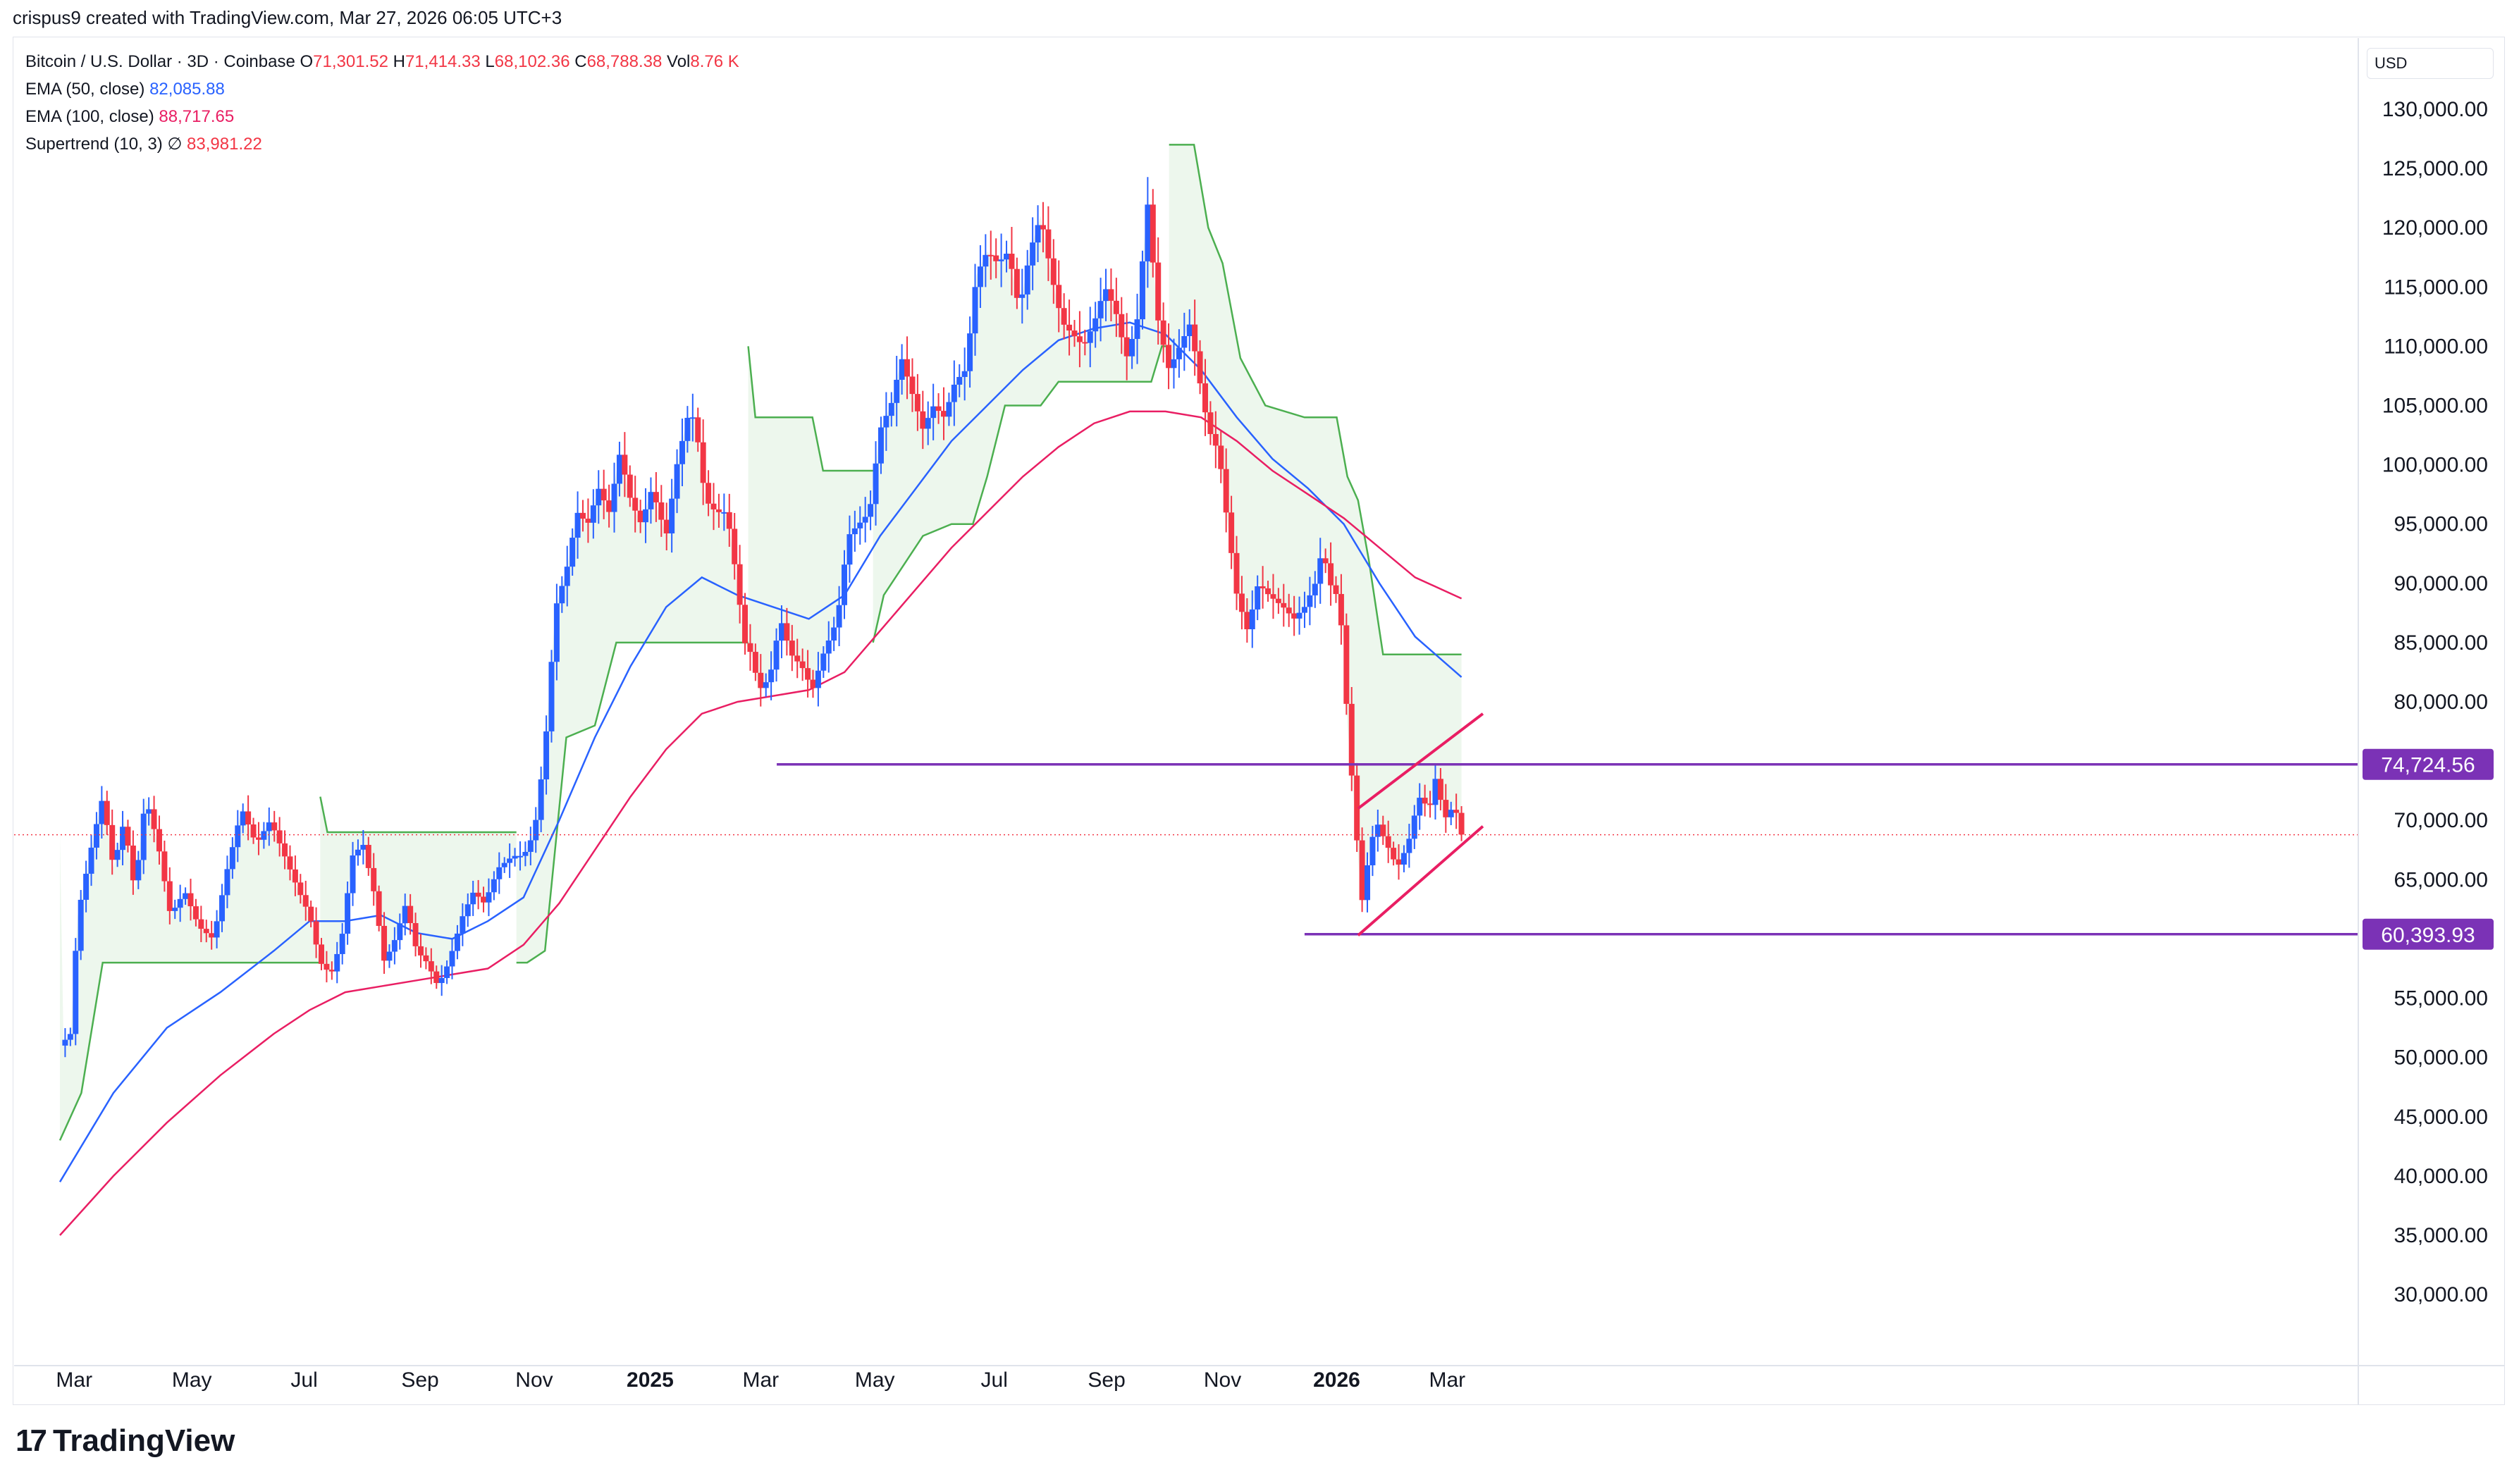  What do you see at coordinates (2441, 1235) in the screenshot?
I see `y-tick-label: 35,000.00` at bounding box center [2441, 1235].